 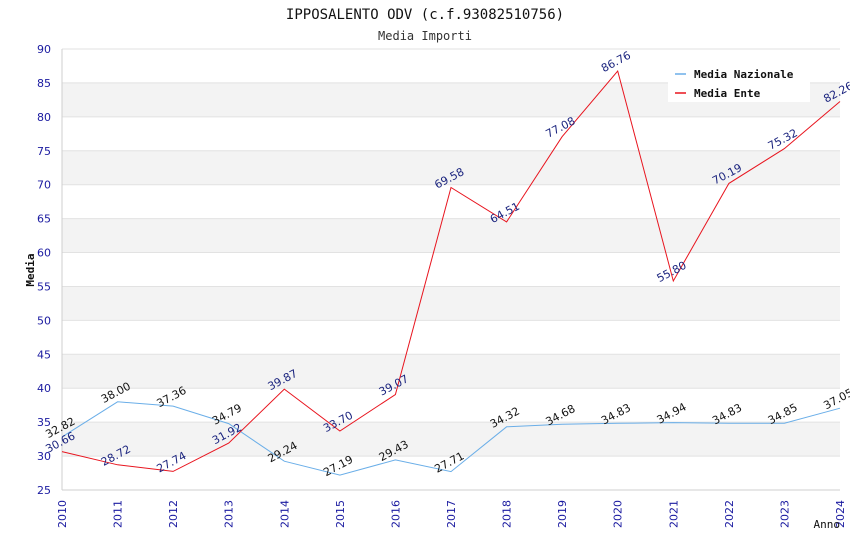 What do you see at coordinates (44, 422) in the screenshot?
I see `y-tick-label: 35` at bounding box center [44, 422].